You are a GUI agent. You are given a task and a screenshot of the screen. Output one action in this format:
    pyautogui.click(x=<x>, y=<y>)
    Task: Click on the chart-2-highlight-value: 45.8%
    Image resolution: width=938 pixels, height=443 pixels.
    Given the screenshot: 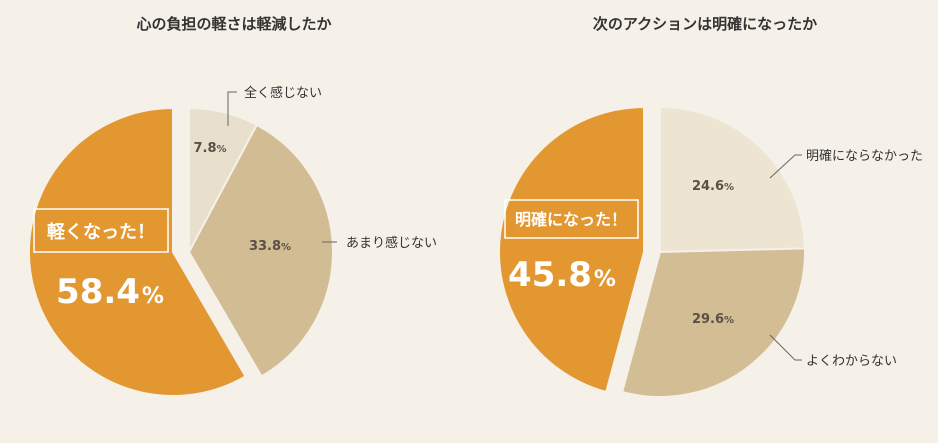 What is the action you would take?
    pyautogui.click(x=562, y=275)
    